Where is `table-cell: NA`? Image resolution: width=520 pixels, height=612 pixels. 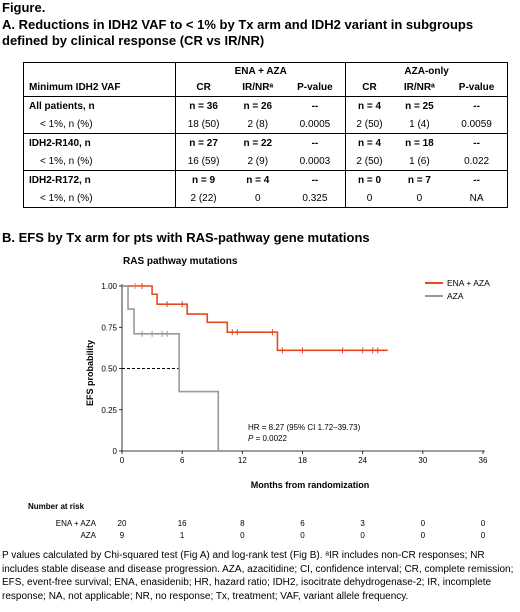 table-cell: NA is located at coordinates (476, 198).